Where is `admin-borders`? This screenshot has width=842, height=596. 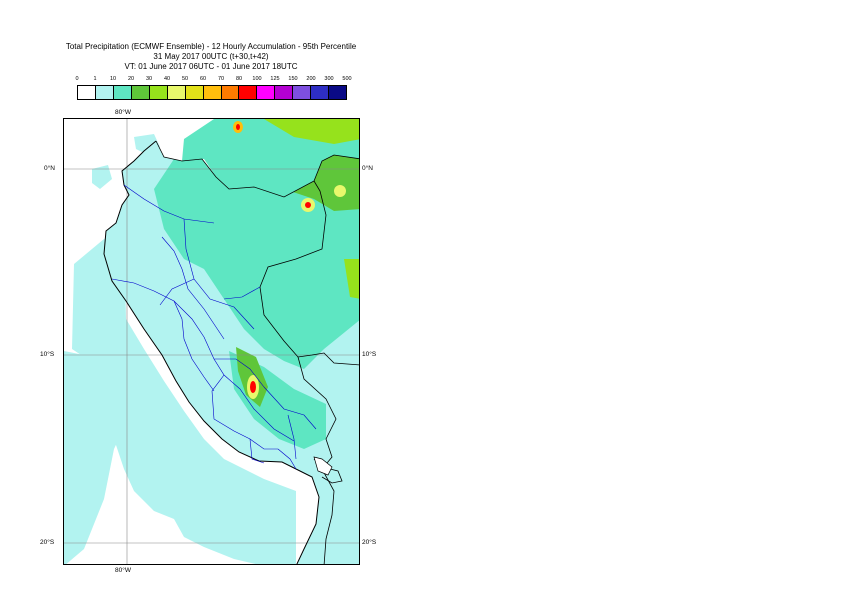 admin-borders is located at coordinates (214, 327).